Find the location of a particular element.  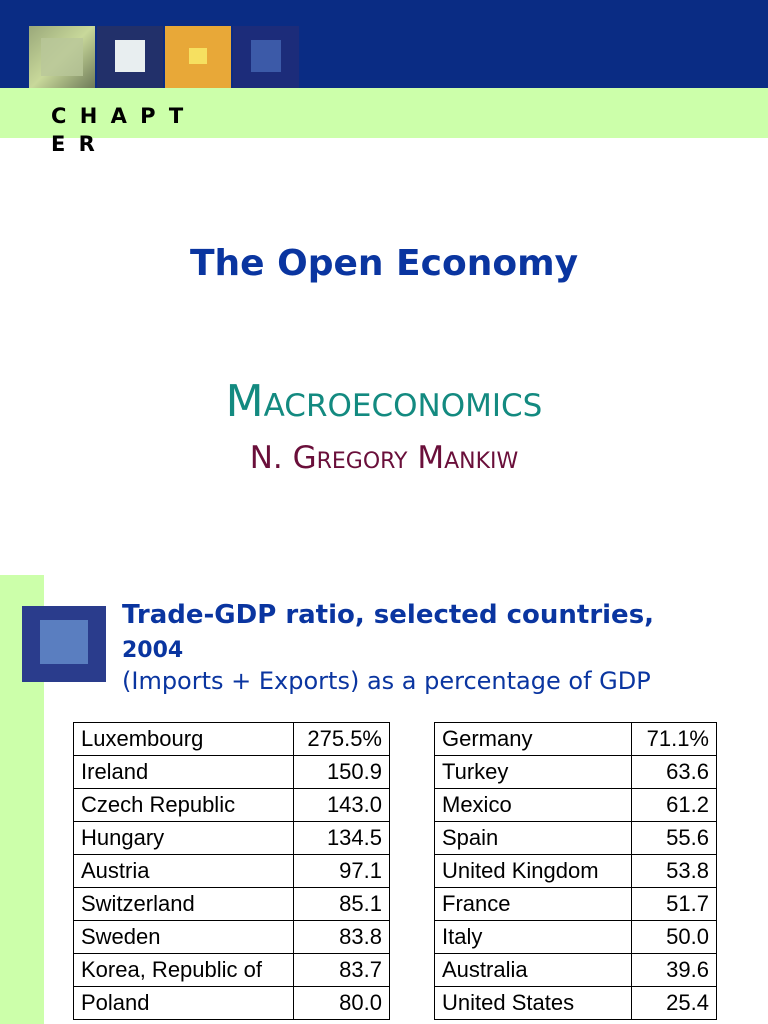

author: N. Gregory Mankiw is located at coordinates (384, 458).